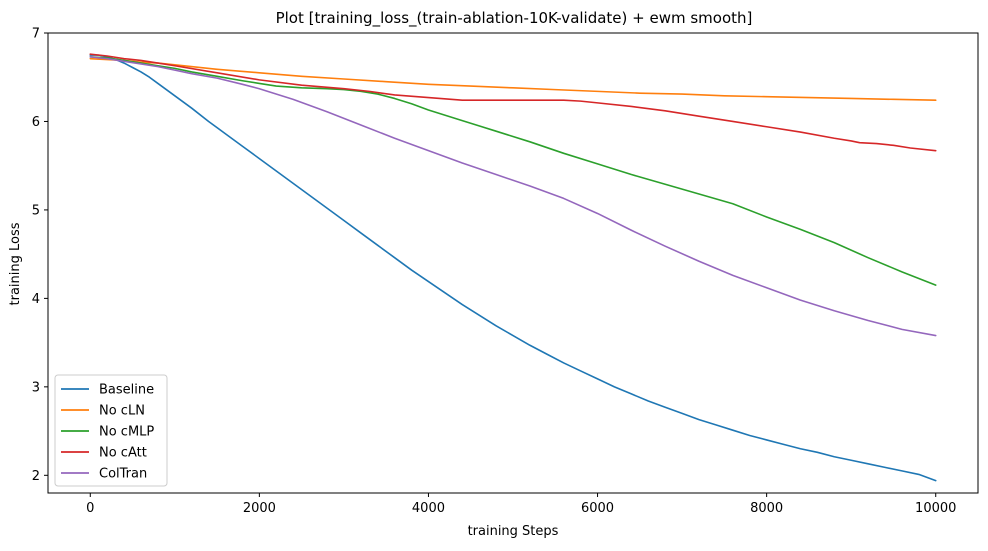 This screenshot has height=551, width=988. I want to click on legend-entry: No cAtt, so click(123, 453).